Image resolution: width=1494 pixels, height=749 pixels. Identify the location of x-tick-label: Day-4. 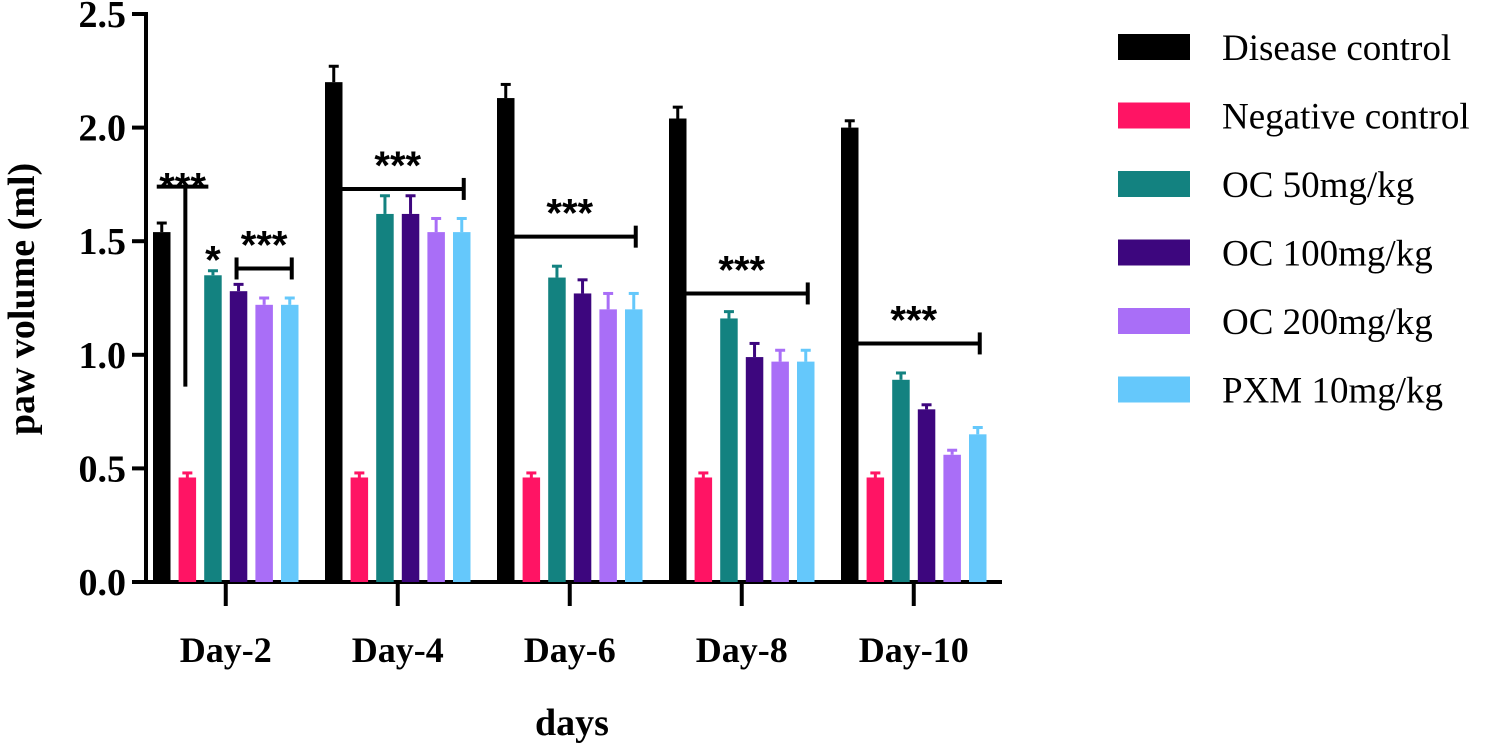
(398, 650).